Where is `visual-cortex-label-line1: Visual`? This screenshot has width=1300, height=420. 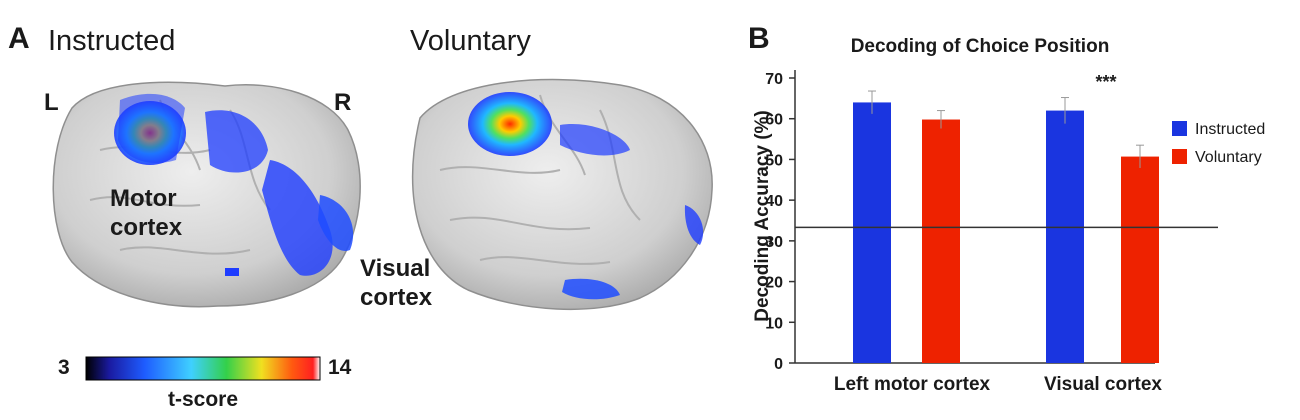
visual-cortex-label-line1: Visual is located at coordinates (395, 268).